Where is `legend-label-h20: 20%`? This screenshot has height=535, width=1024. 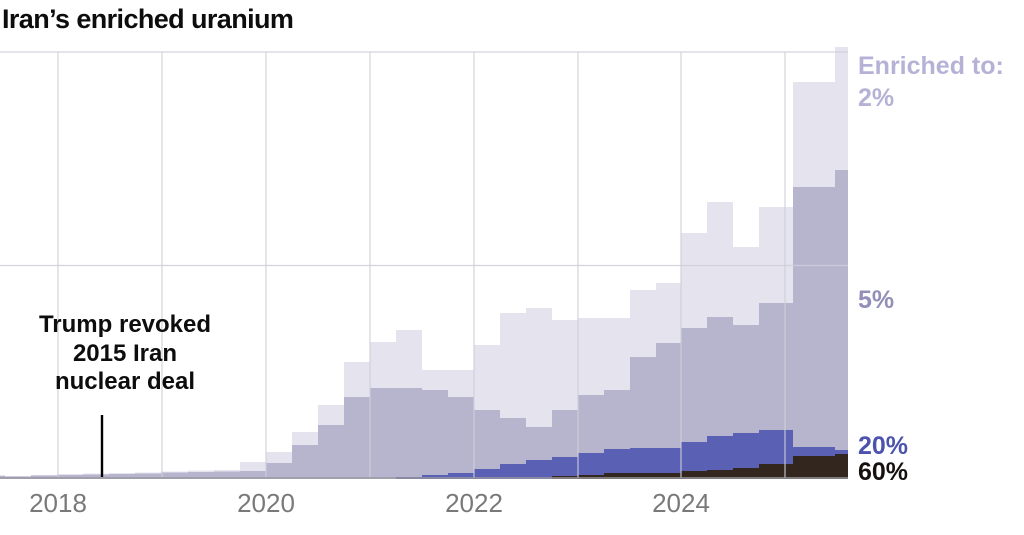
legend-label-h20: 20% is located at coordinates (883, 446).